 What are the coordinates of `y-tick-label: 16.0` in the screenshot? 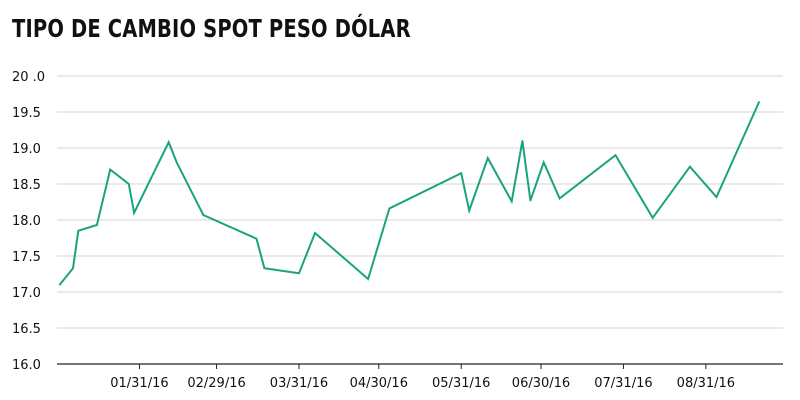 It's located at (26, 365).